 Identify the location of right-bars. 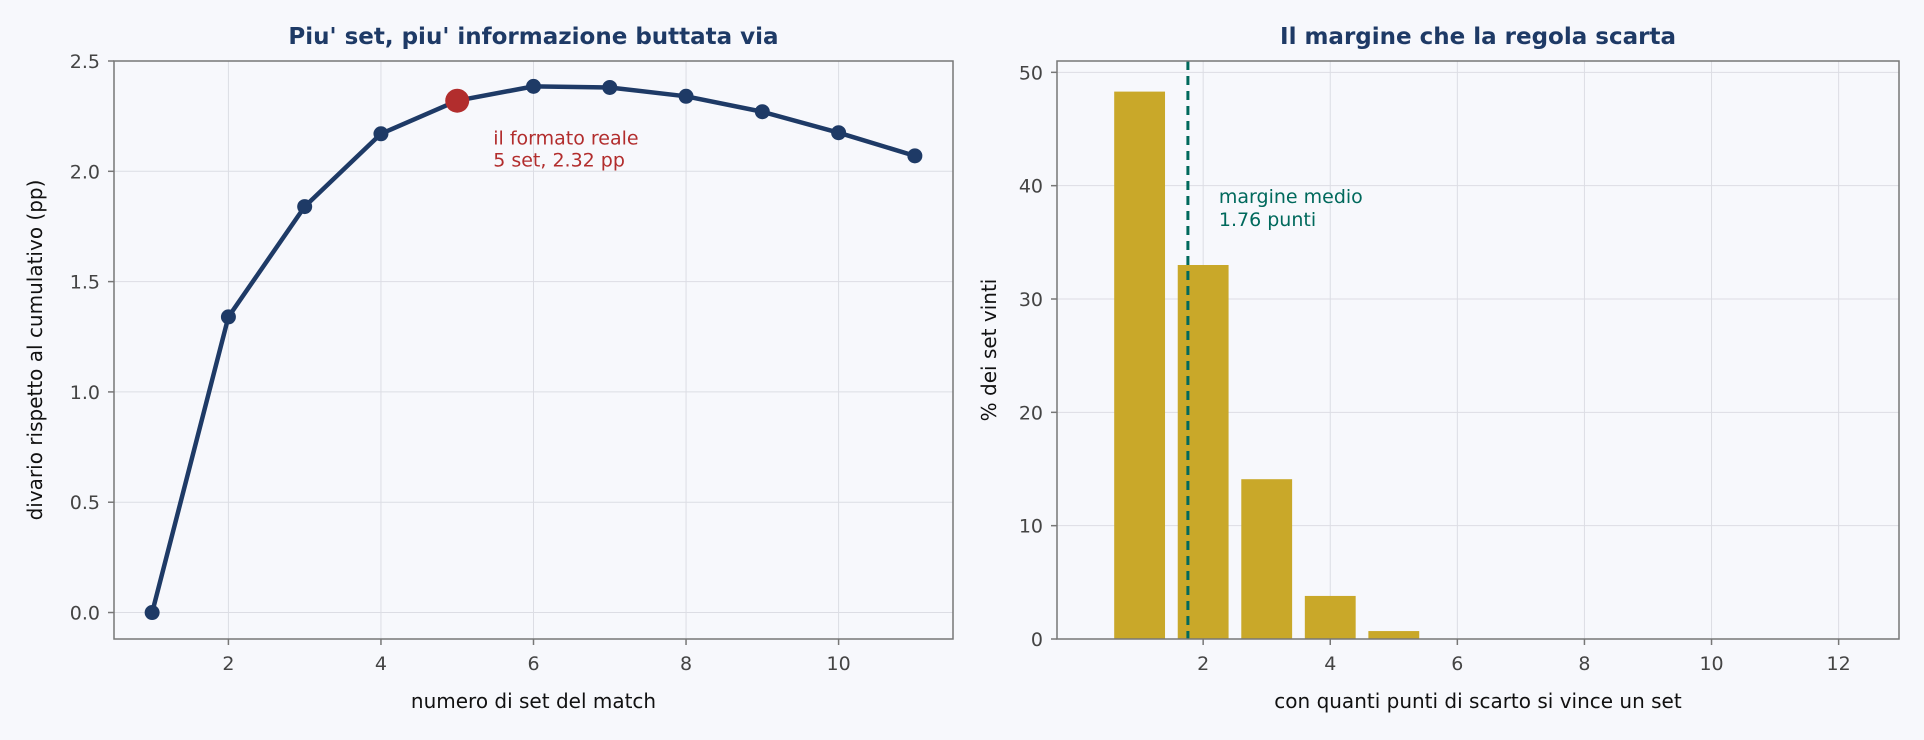
(1267, 365).